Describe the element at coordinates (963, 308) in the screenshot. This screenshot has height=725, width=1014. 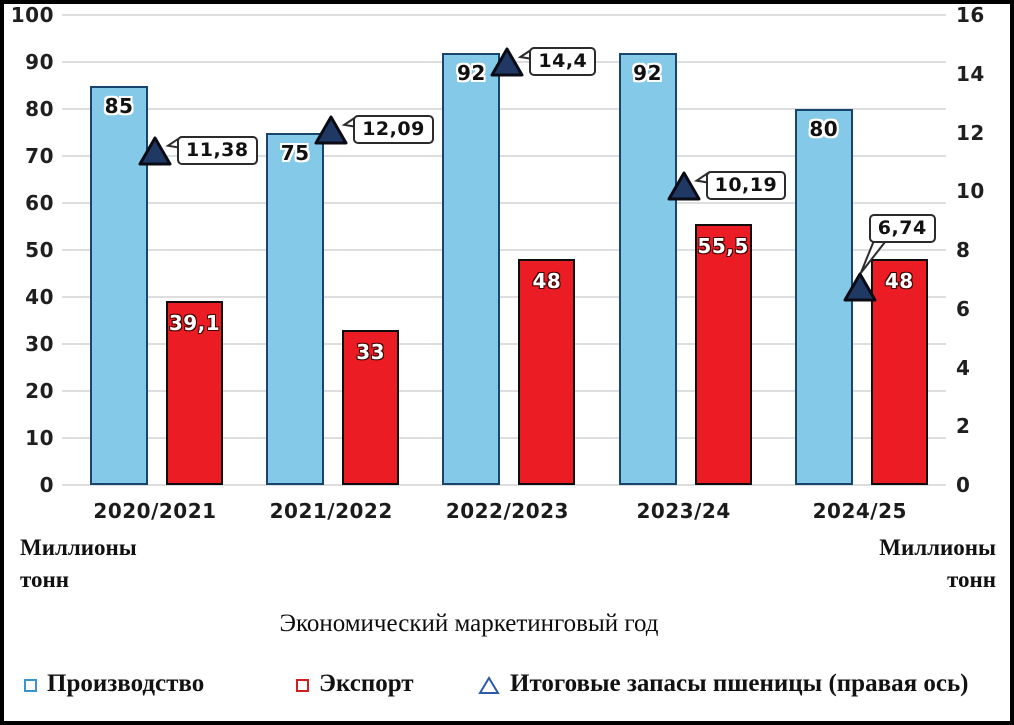
I see `right-tick-6: 6` at that location.